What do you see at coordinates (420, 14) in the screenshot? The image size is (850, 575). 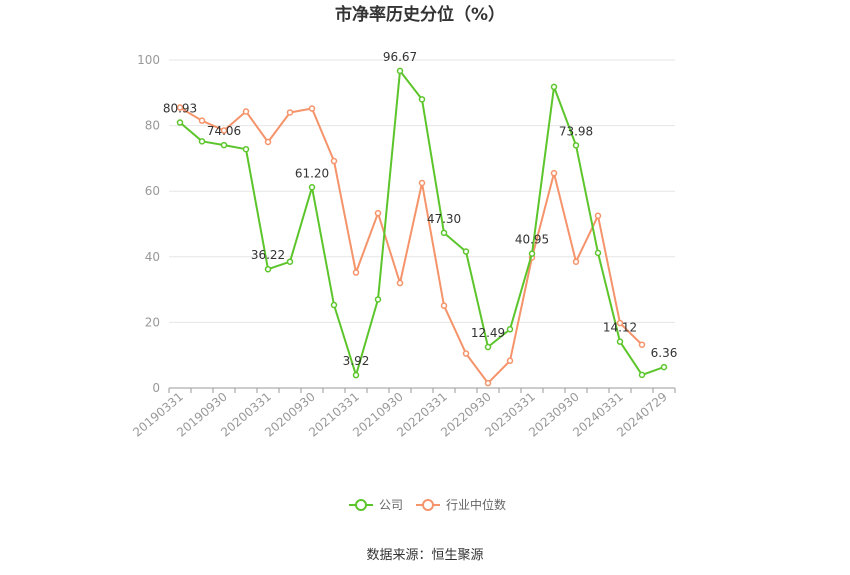 I see `chart-title: 市净率历史分位（%）` at bounding box center [420, 14].